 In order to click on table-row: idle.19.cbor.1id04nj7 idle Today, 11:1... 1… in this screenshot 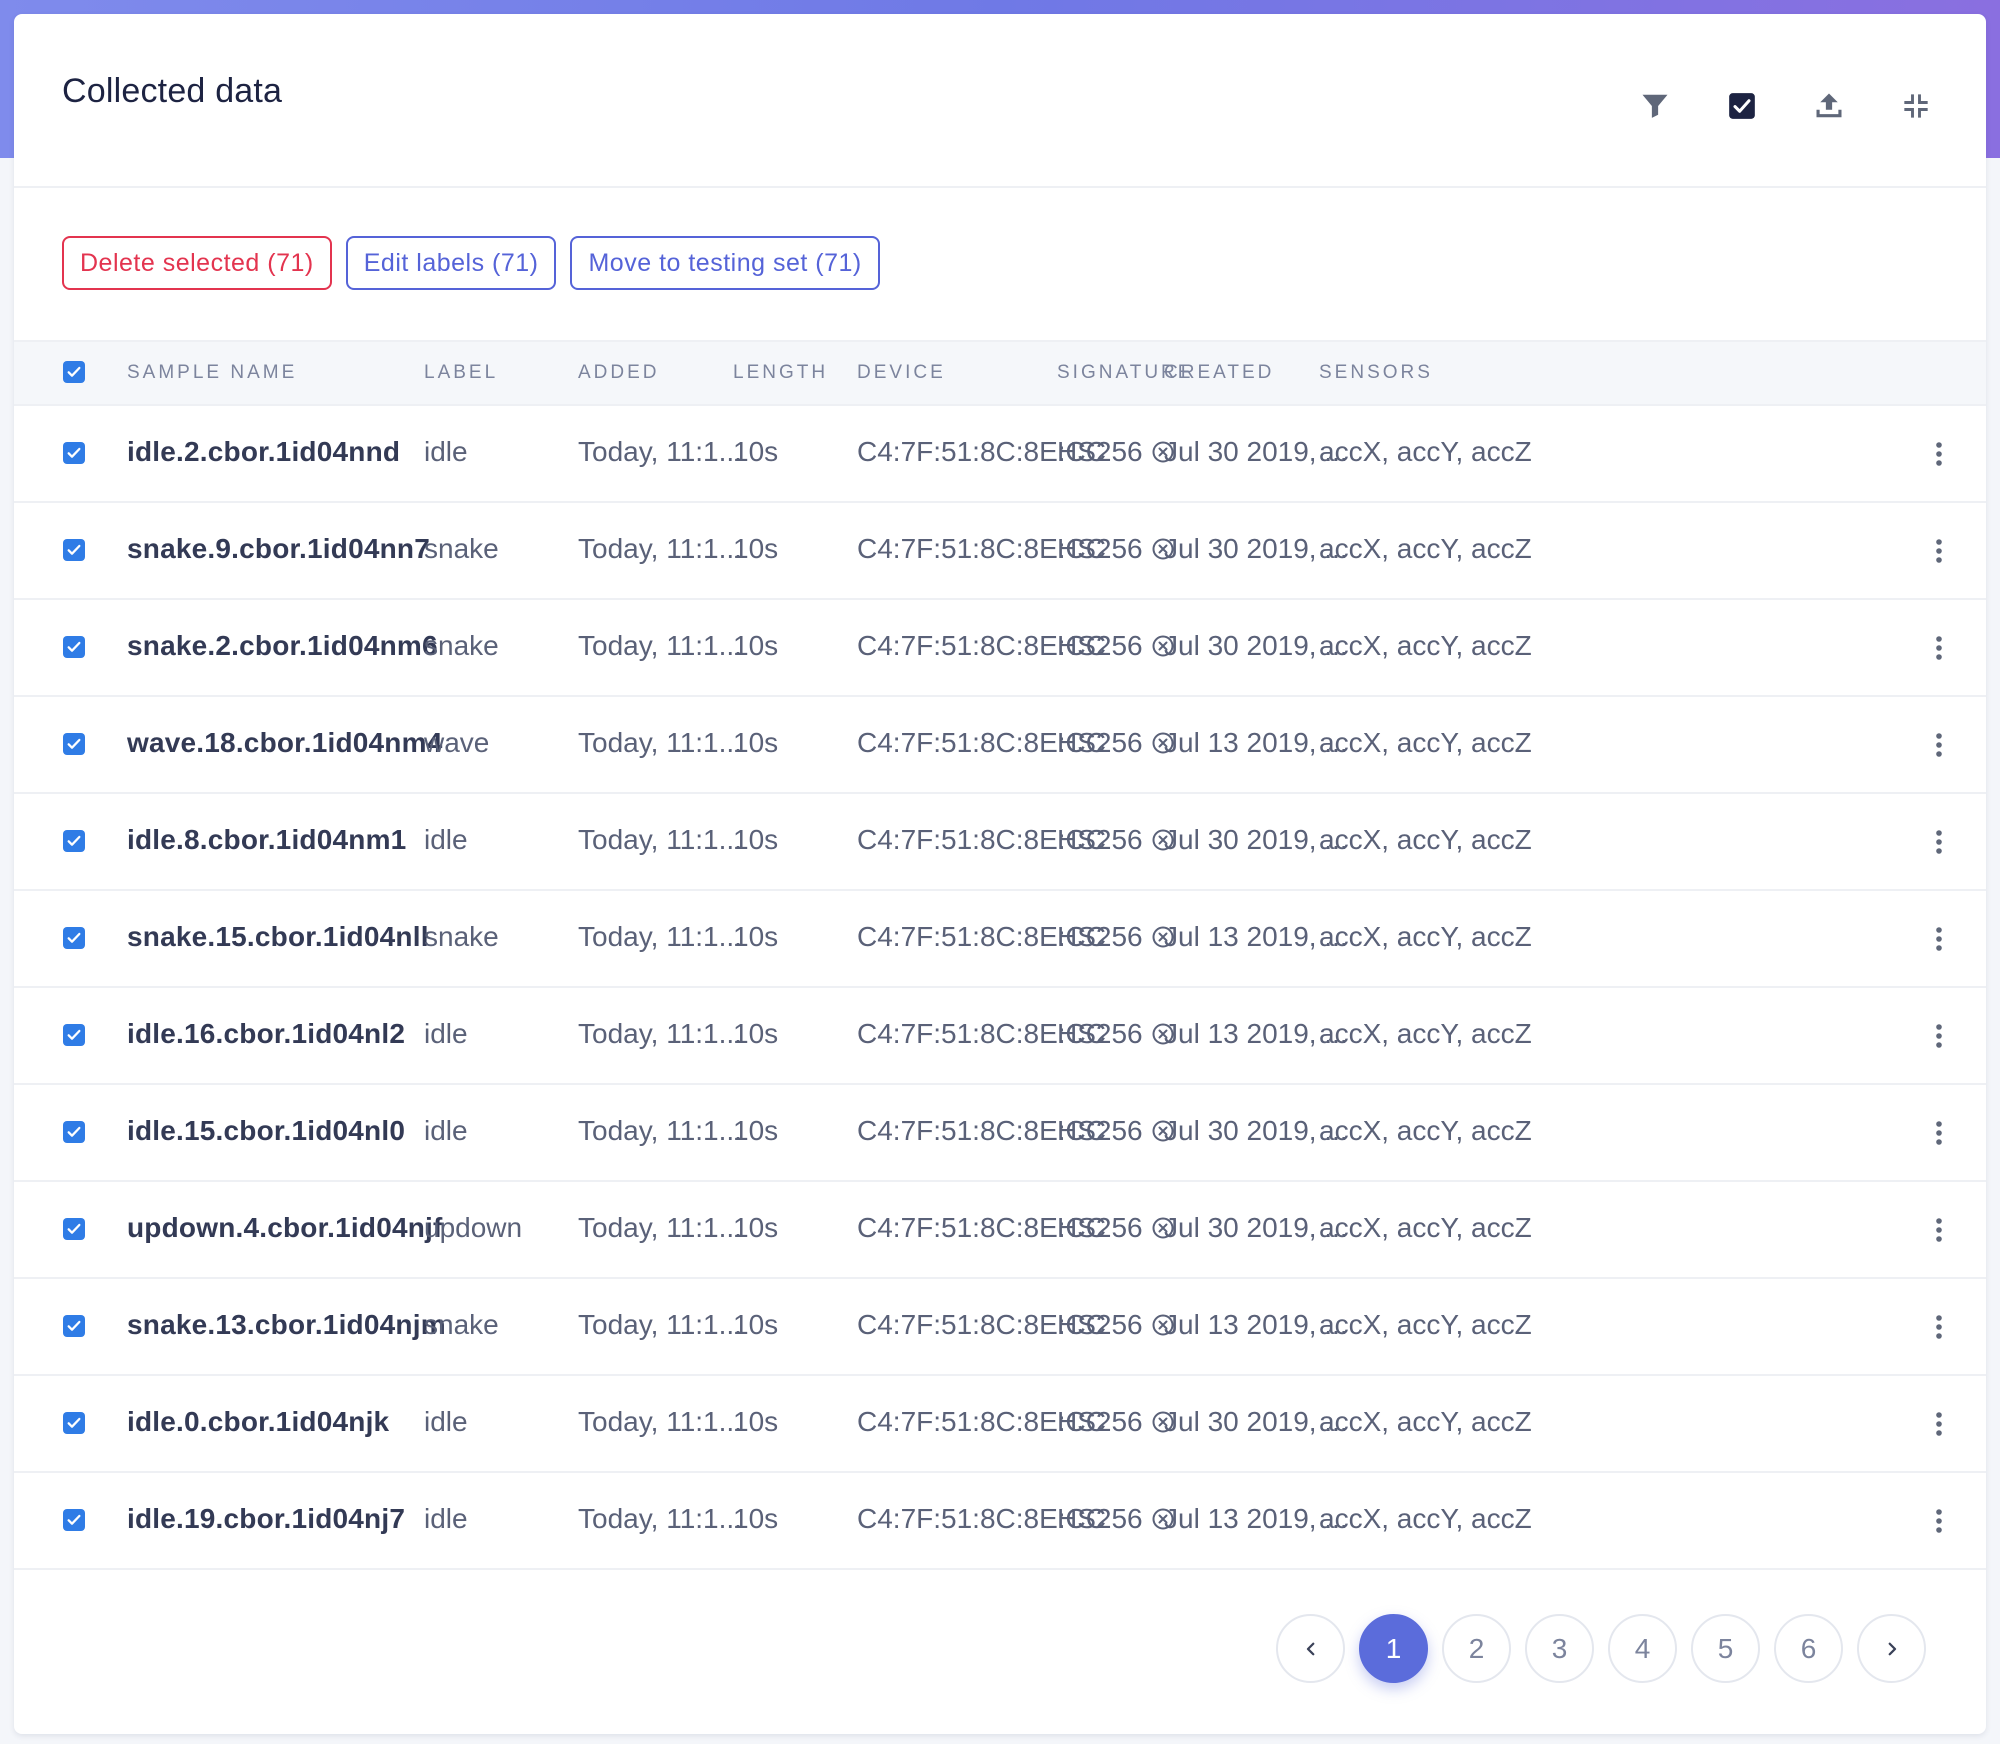, I will do `click(1000, 1521)`.